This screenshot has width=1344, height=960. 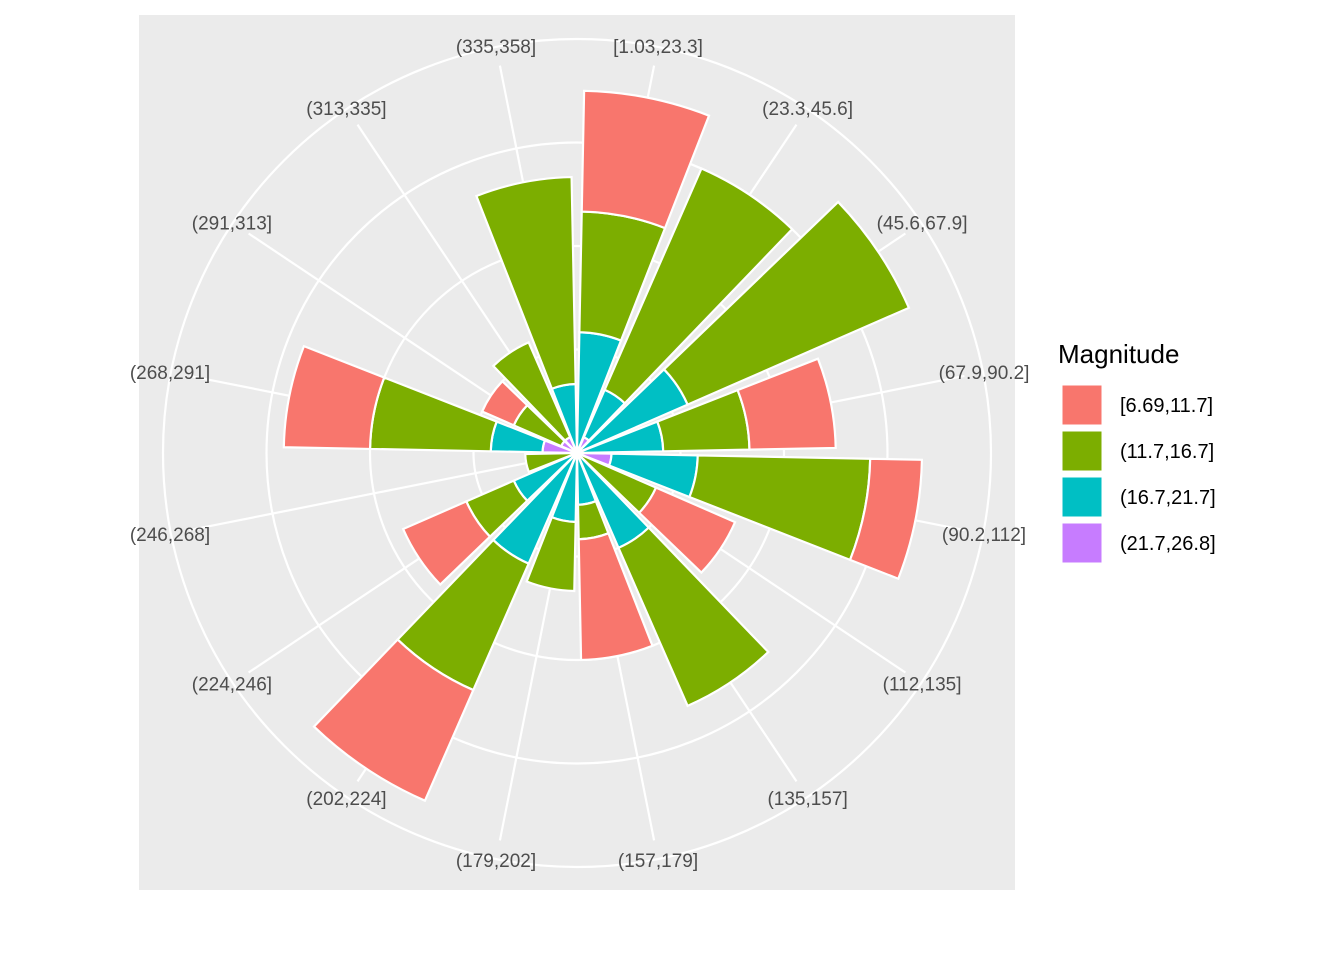 What do you see at coordinates (170, 373) in the screenshot?
I see `tick-label: (268,291]` at bounding box center [170, 373].